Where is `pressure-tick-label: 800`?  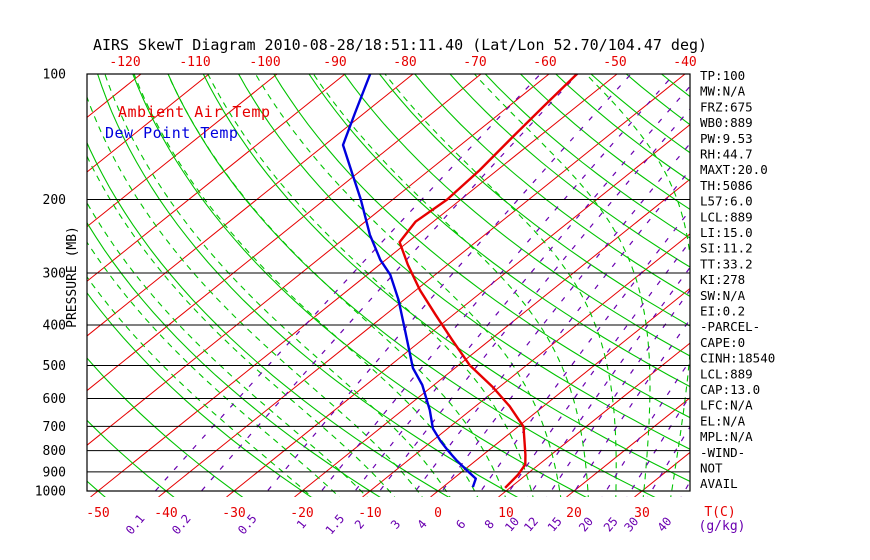
pressure-tick-label: 800 is located at coordinates (54, 451).